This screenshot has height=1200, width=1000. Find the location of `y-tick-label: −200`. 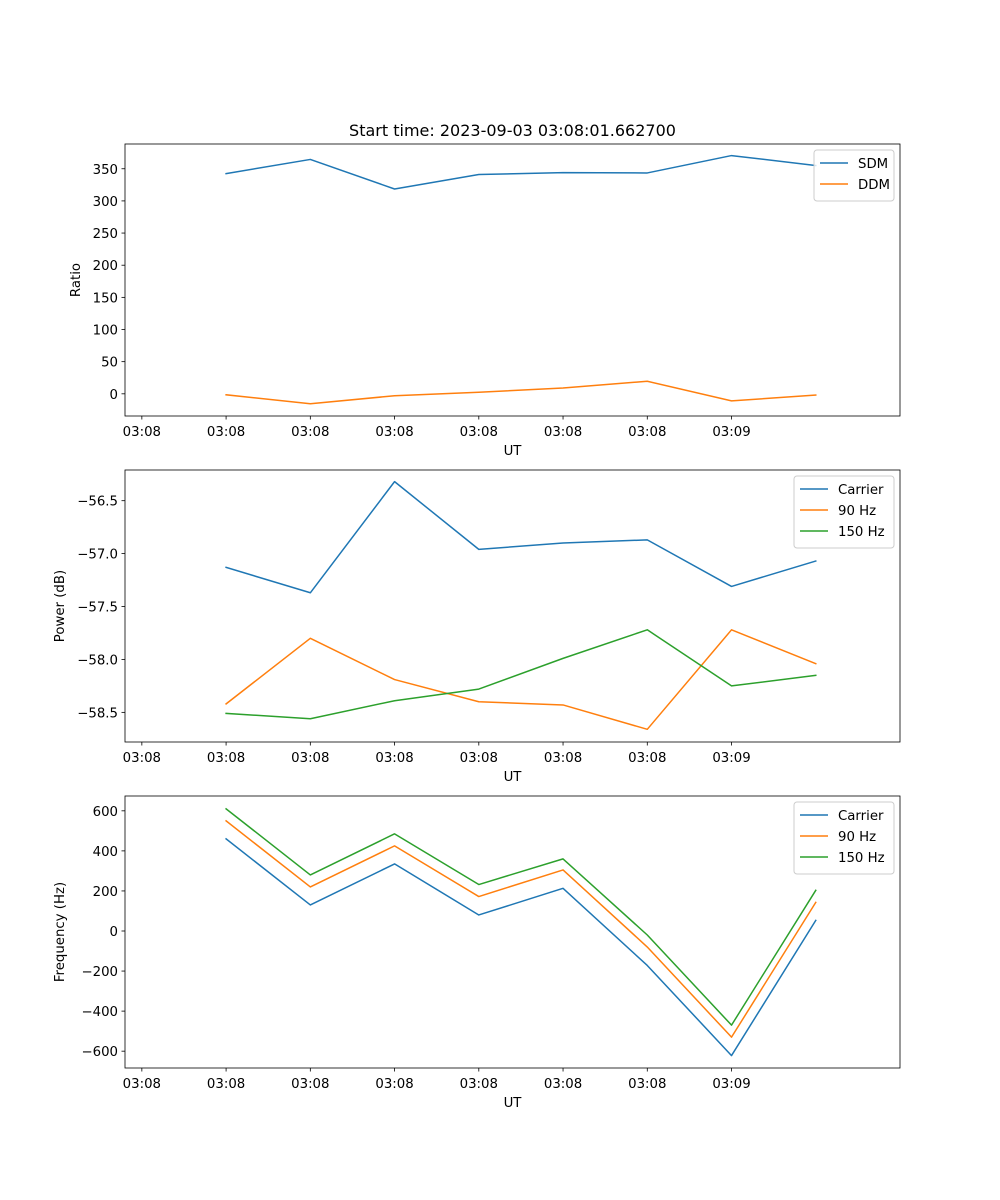

y-tick-label: −200 is located at coordinates (99, 972).